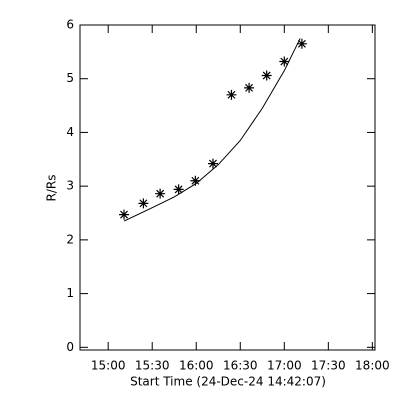 The height and width of the screenshot is (400, 400). Describe the element at coordinates (70, 186) in the screenshot. I see `y-tick-label: 3` at that location.